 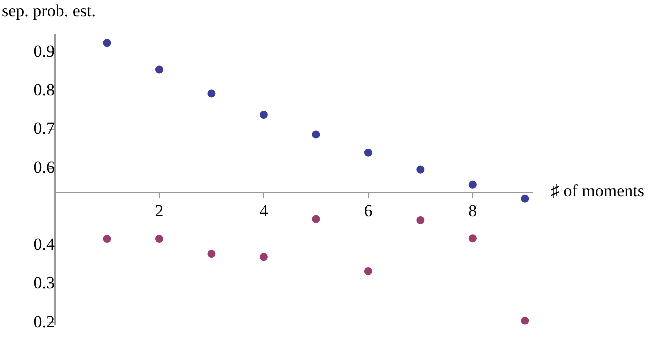 What do you see at coordinates (45, 128) in the screenshot?
I see `y-tick-label: 0.7` at bounding box center [45, 128].